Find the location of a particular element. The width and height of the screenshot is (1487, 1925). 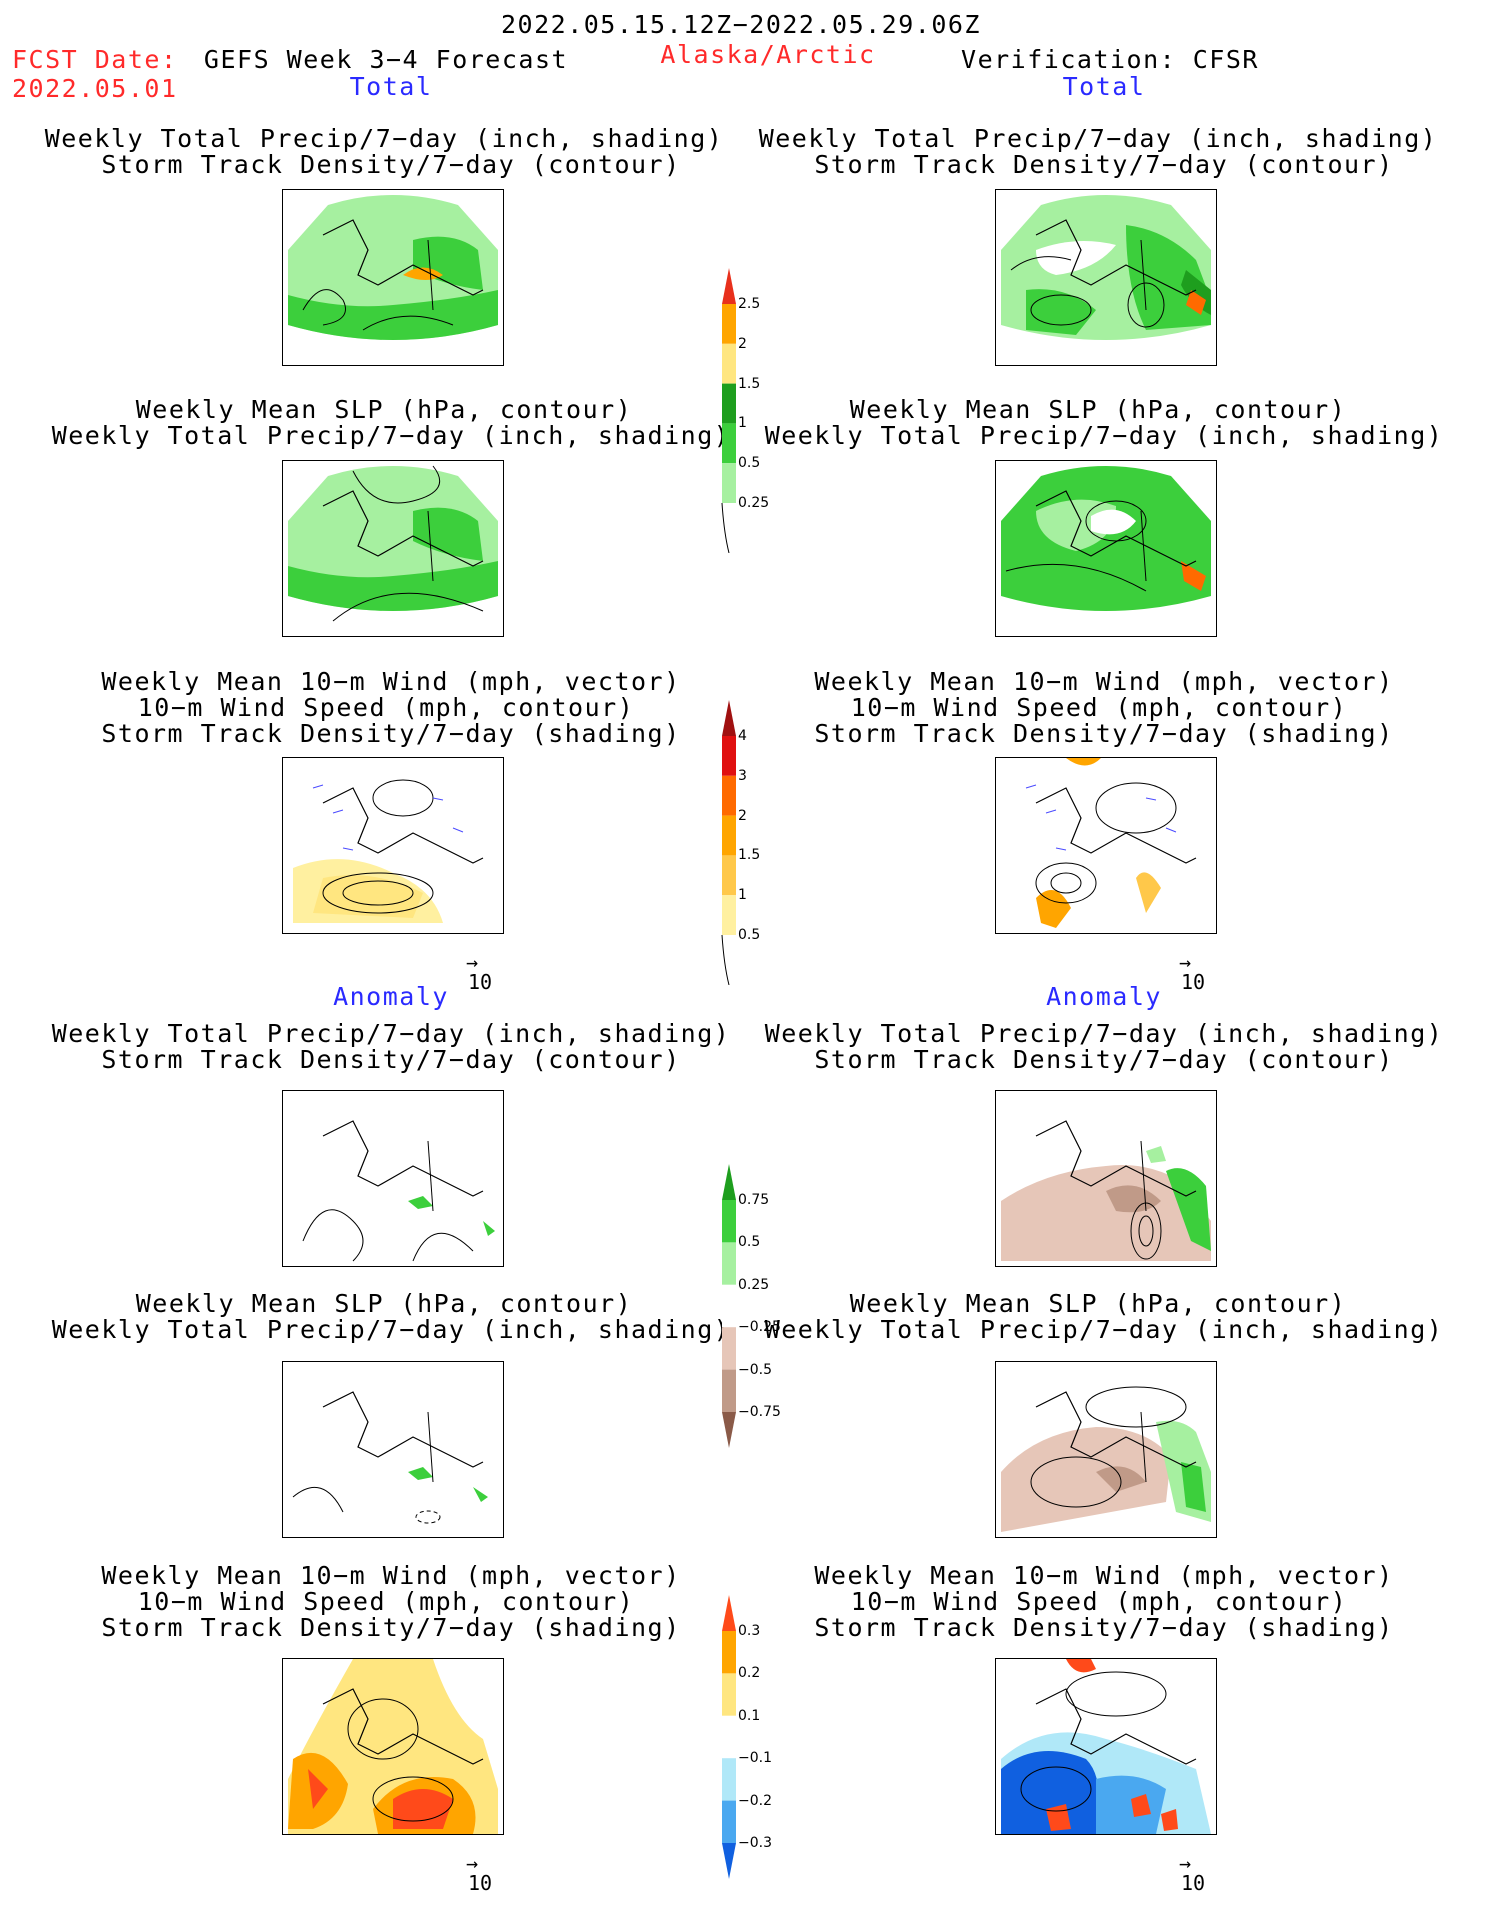

map-wind-verification is located at coordinates (1106, 845).